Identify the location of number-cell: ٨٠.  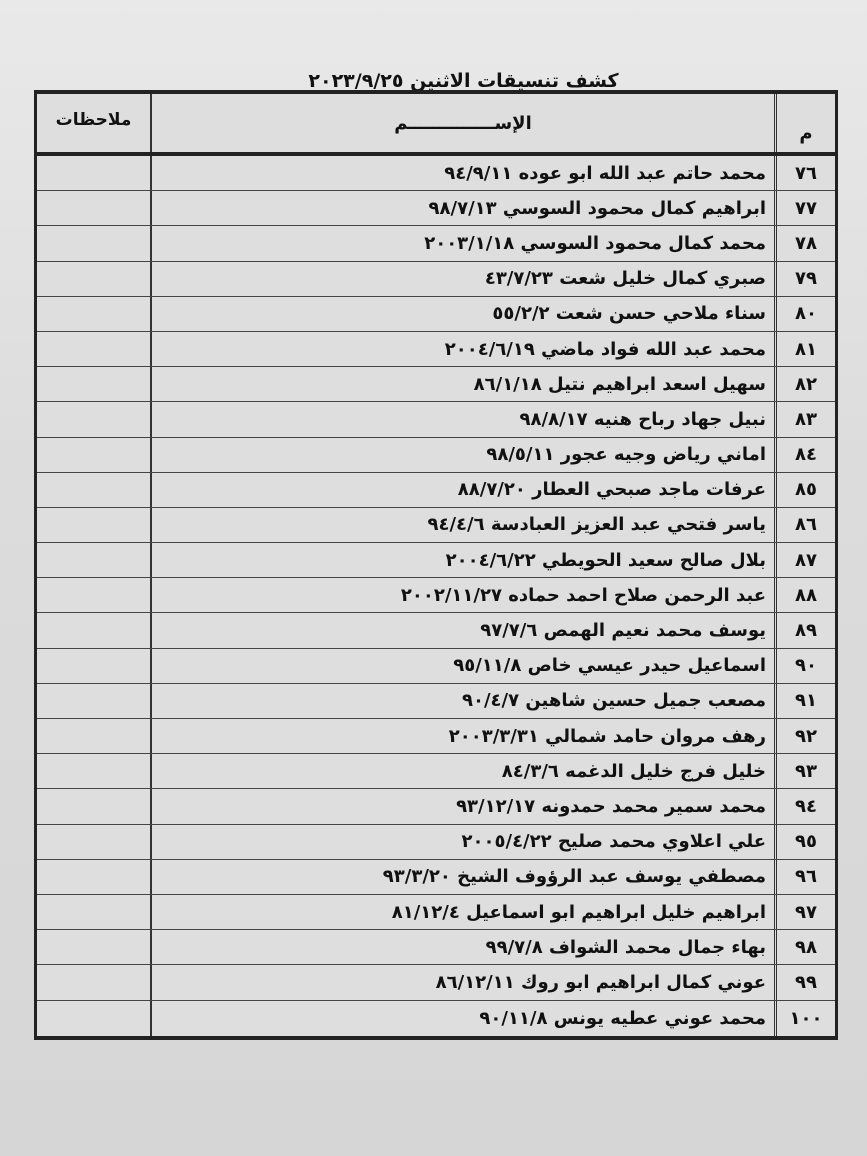
(806, 314).